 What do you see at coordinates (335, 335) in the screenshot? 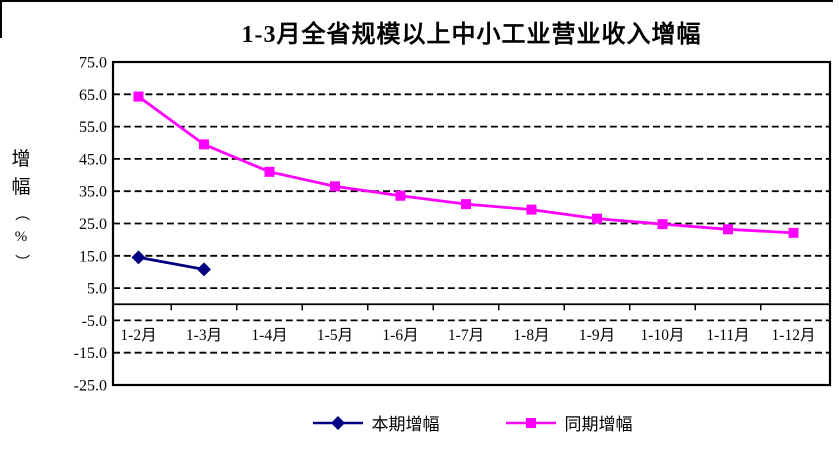
I see `x-tick-label: 1-5月` at bounding box center [335, 335].